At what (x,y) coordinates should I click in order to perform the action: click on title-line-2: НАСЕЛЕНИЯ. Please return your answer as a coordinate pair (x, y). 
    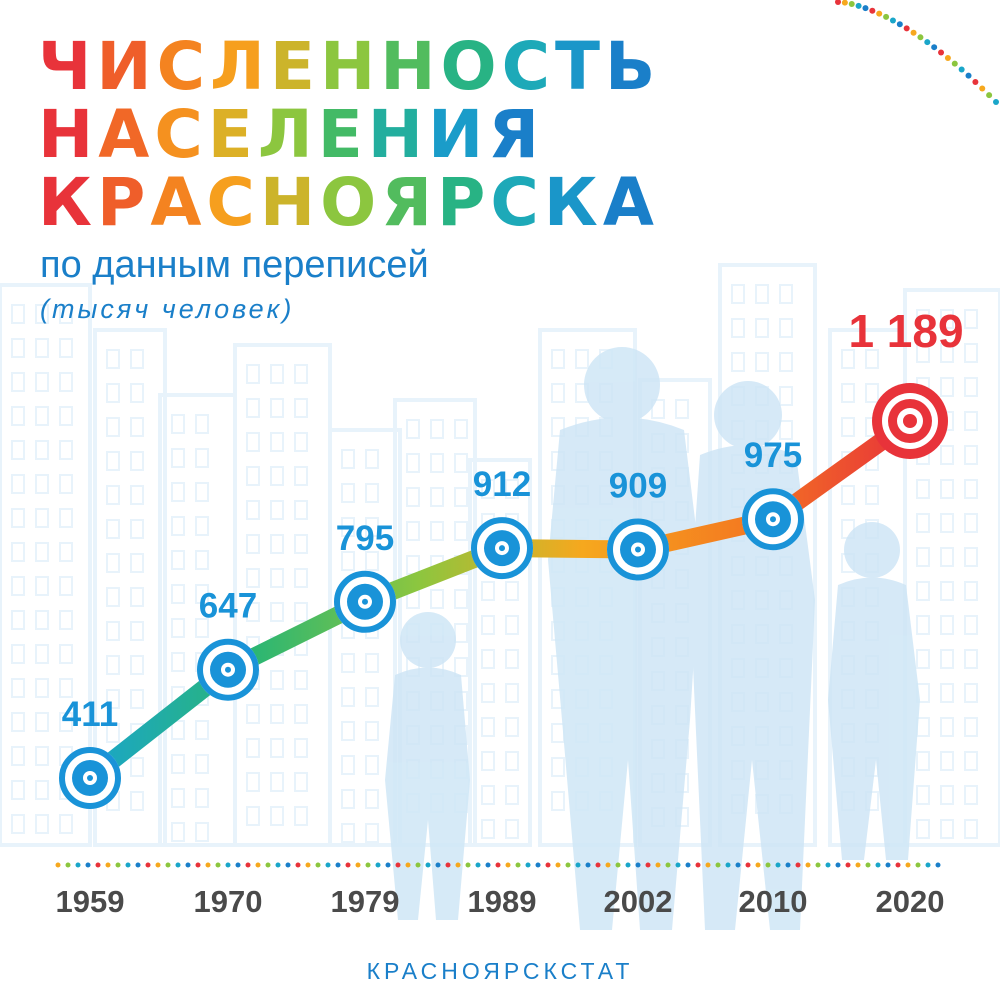
    Looking at the image, I should click on (291, 134).